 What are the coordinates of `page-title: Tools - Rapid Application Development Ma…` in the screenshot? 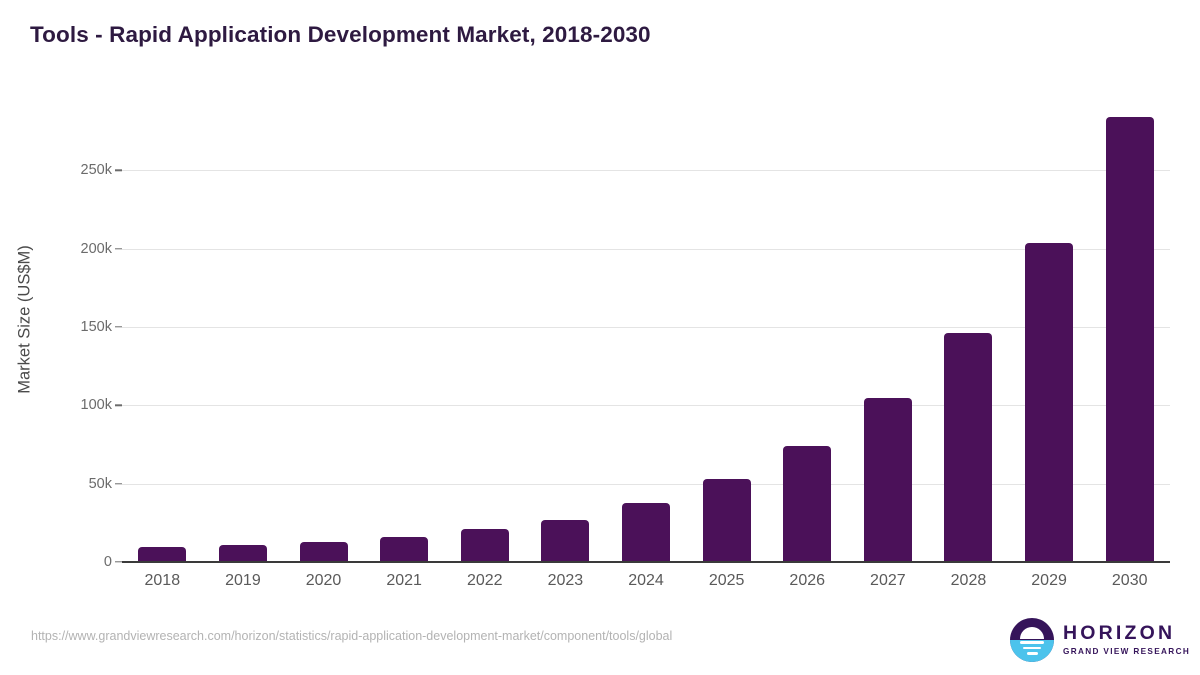 It's located at (340, 34).